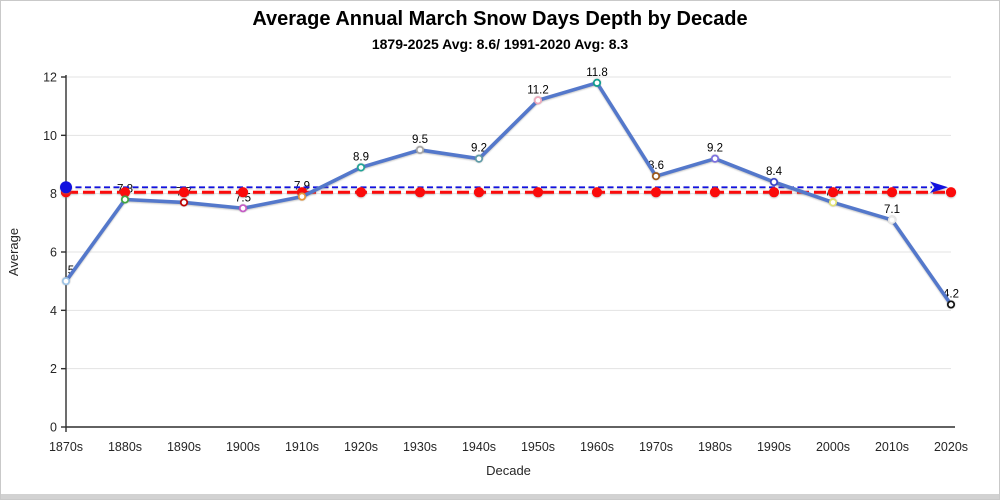  Describe the element at coordinates (53, 311) in the screenshot. I see `y-tick-label: 4` at that location.